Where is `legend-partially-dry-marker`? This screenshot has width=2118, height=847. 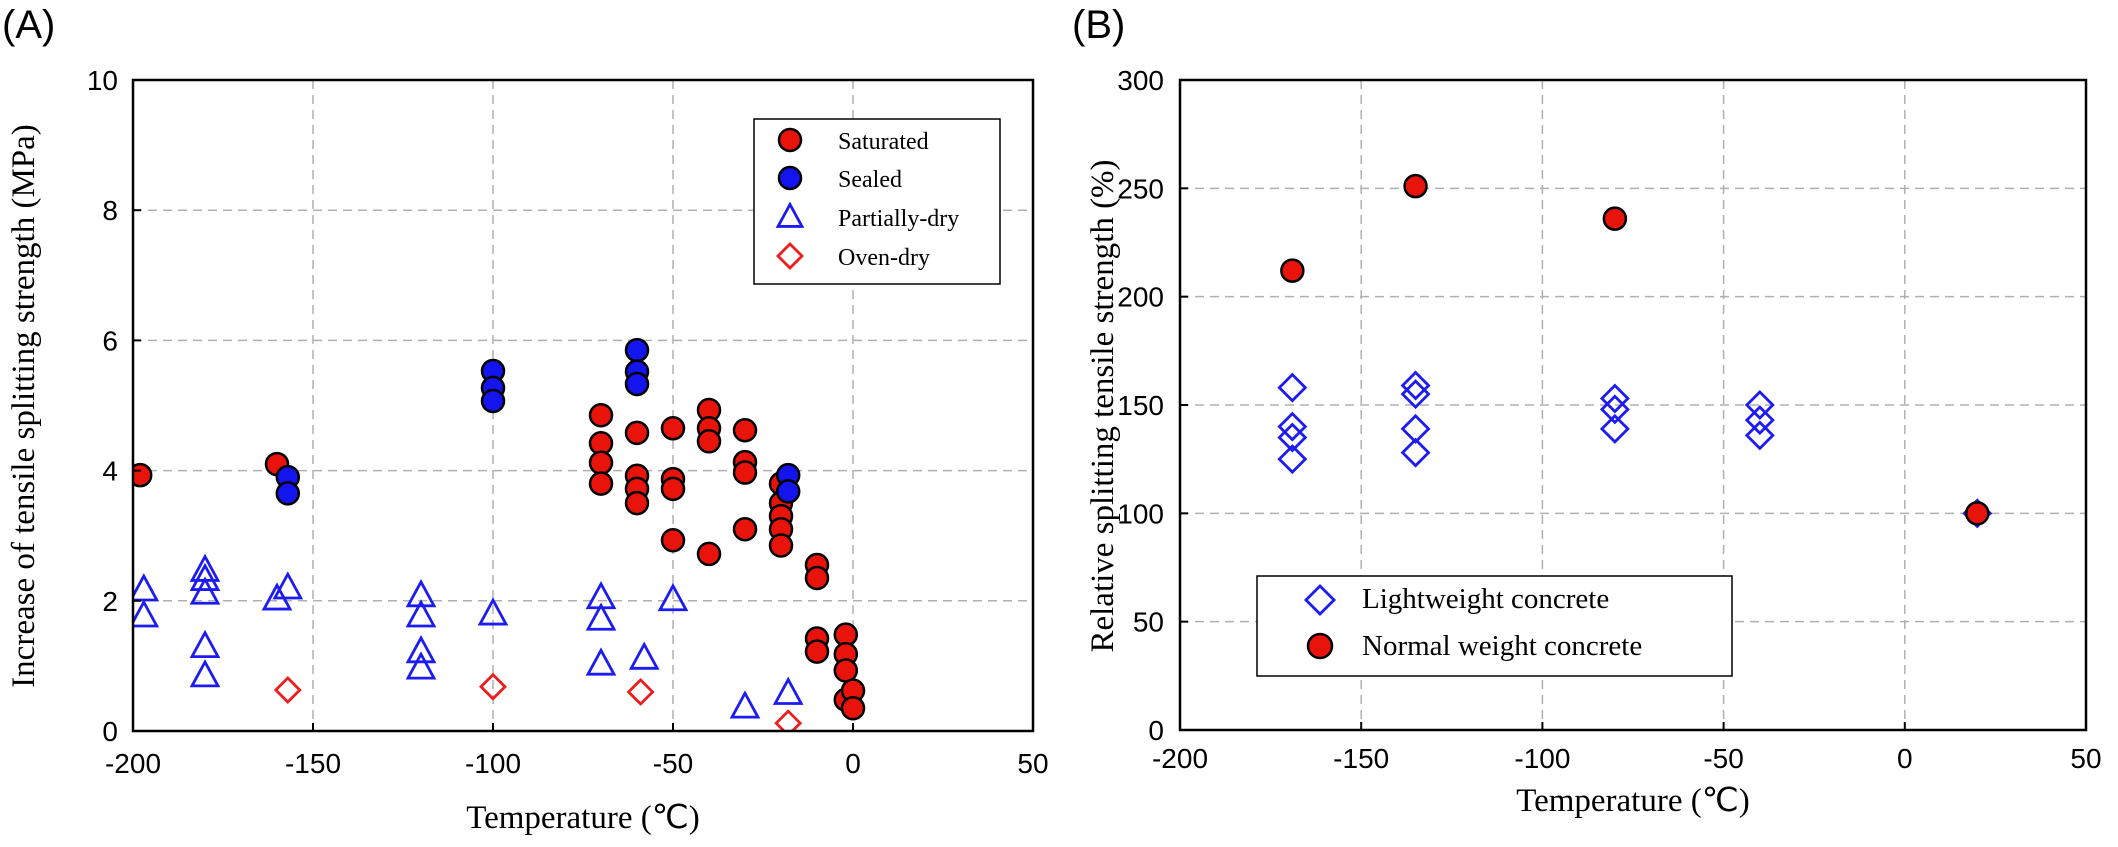
legend-partially-dry-marker is located at coordinates (790, 214).